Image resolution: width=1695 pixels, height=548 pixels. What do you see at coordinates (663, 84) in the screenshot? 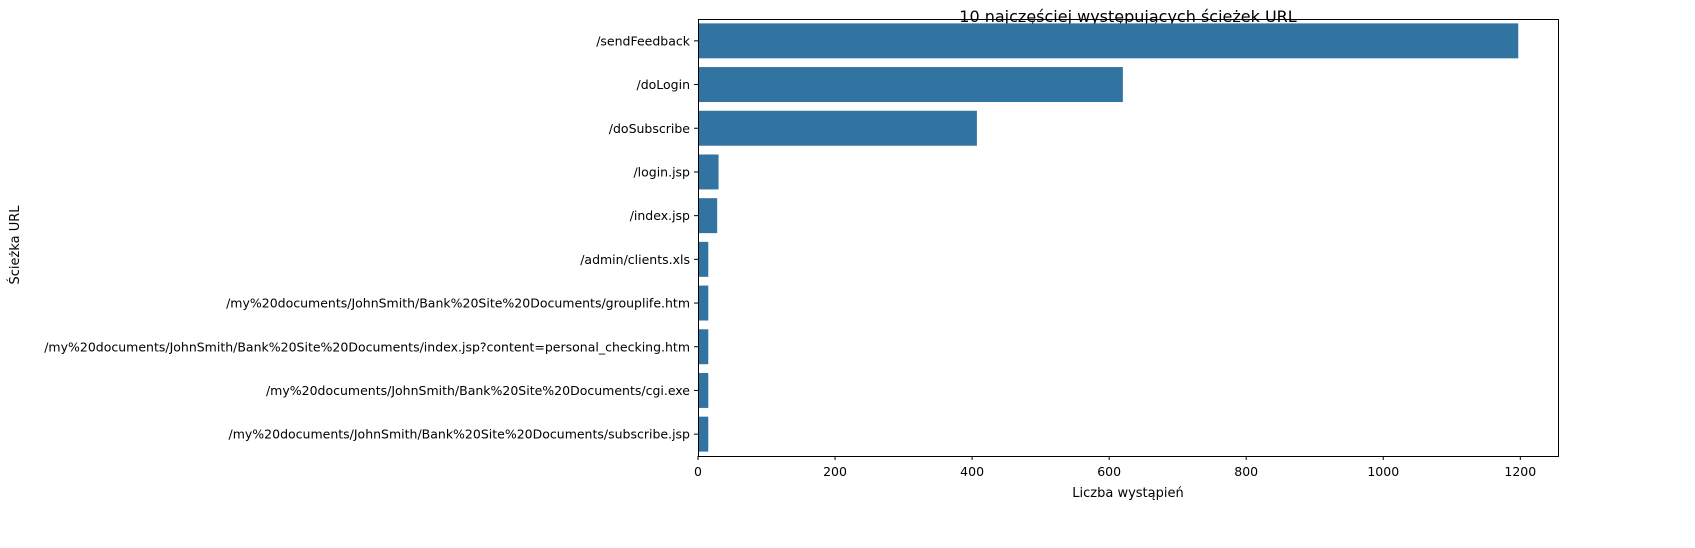
I see `y-tick-label: /doLogin` at bounding box center [663, 84].